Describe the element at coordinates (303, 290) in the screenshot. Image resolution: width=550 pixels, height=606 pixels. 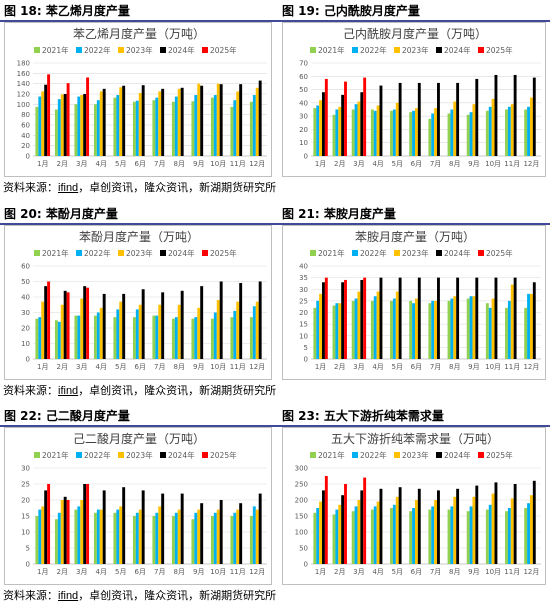
I see `y-tick-label: 30` at that location.